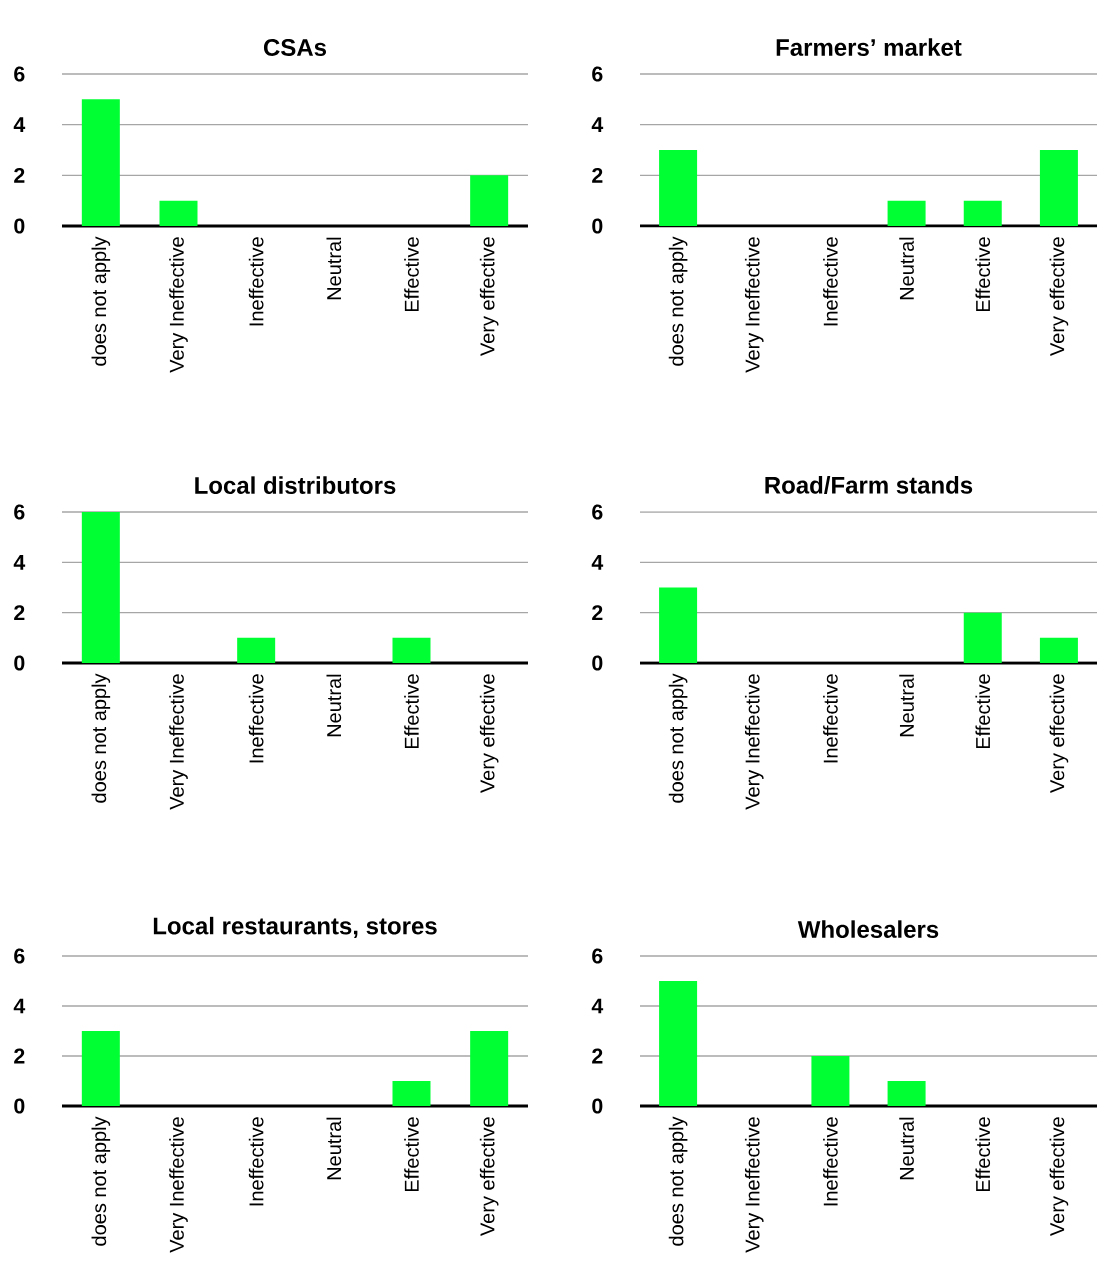  What do you see at coordinates (868, 485) in the screenshot?
I see `chart-title: Road/Farm stands` at bounding box center [868, 485].